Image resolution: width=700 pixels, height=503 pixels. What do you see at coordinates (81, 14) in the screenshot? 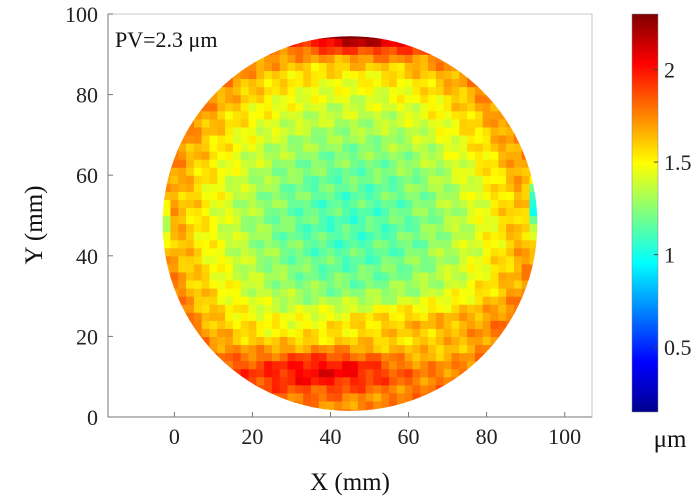
I see `y-tick-label: 100` at bounding box center [81, 14].